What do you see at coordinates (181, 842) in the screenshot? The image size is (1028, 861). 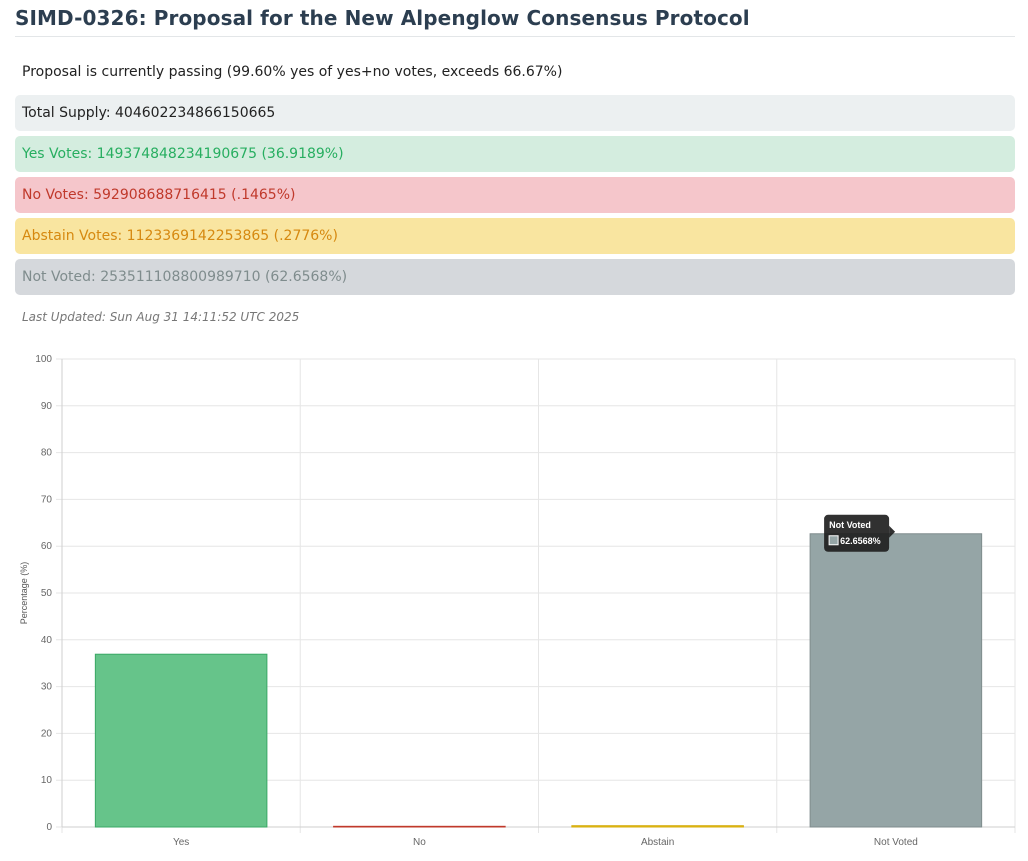 I see `x-tick-label: Yes` at bounding box center [181, 842].